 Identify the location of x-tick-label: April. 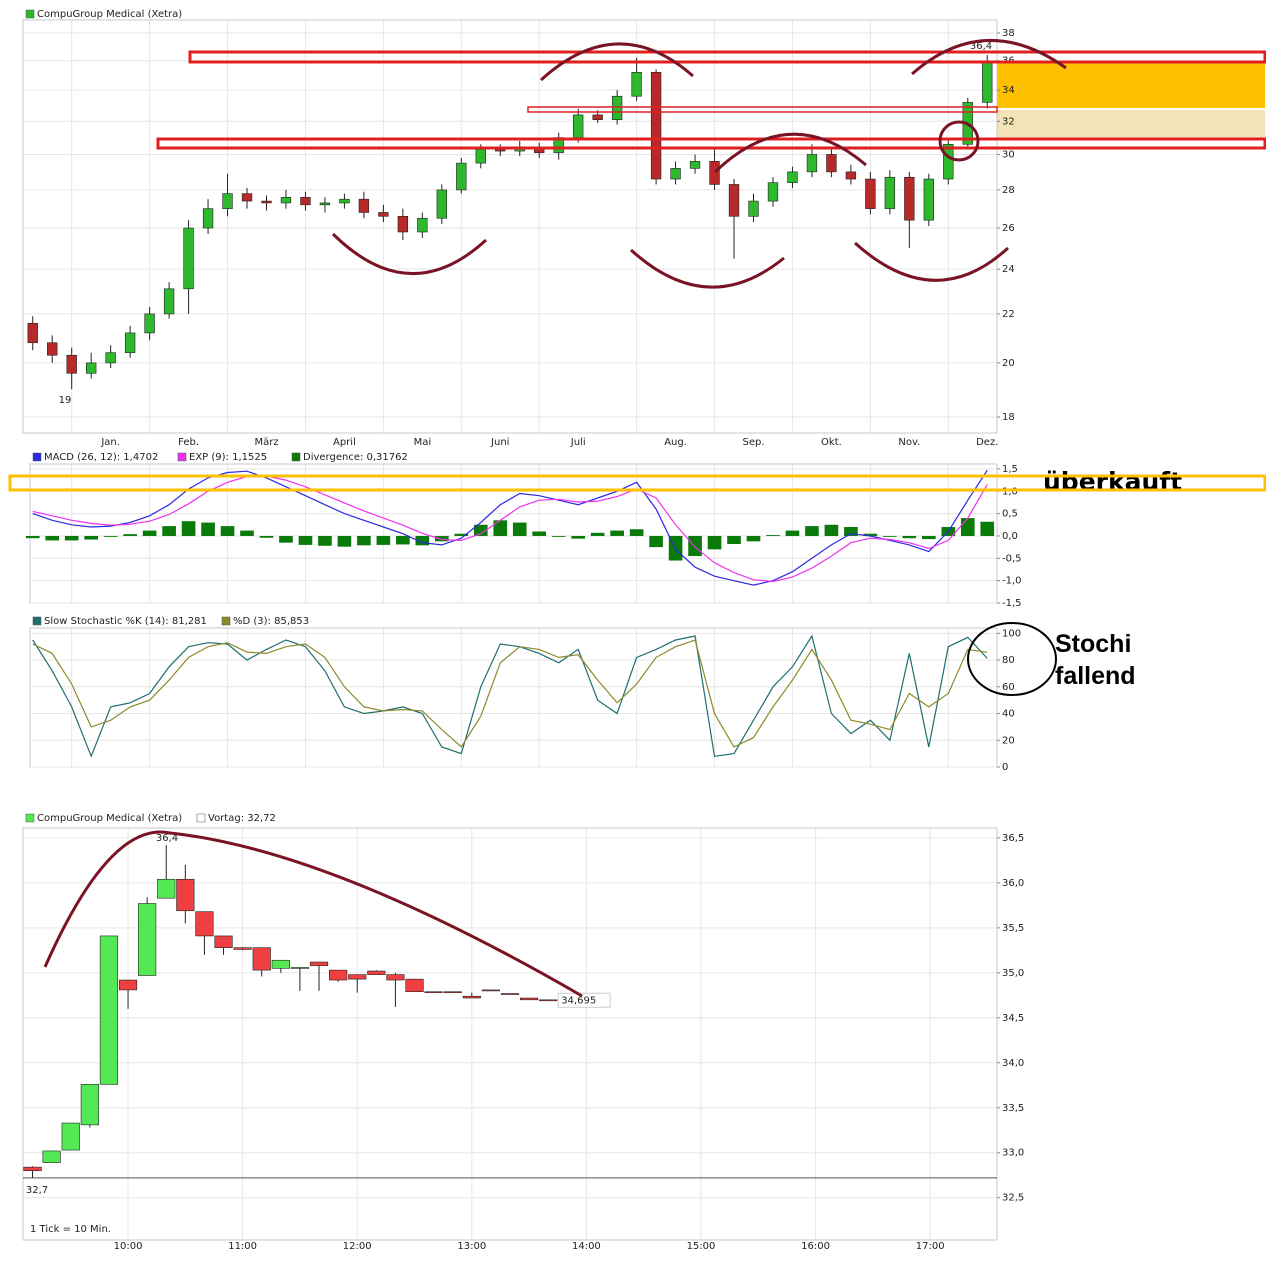
(344, 442).